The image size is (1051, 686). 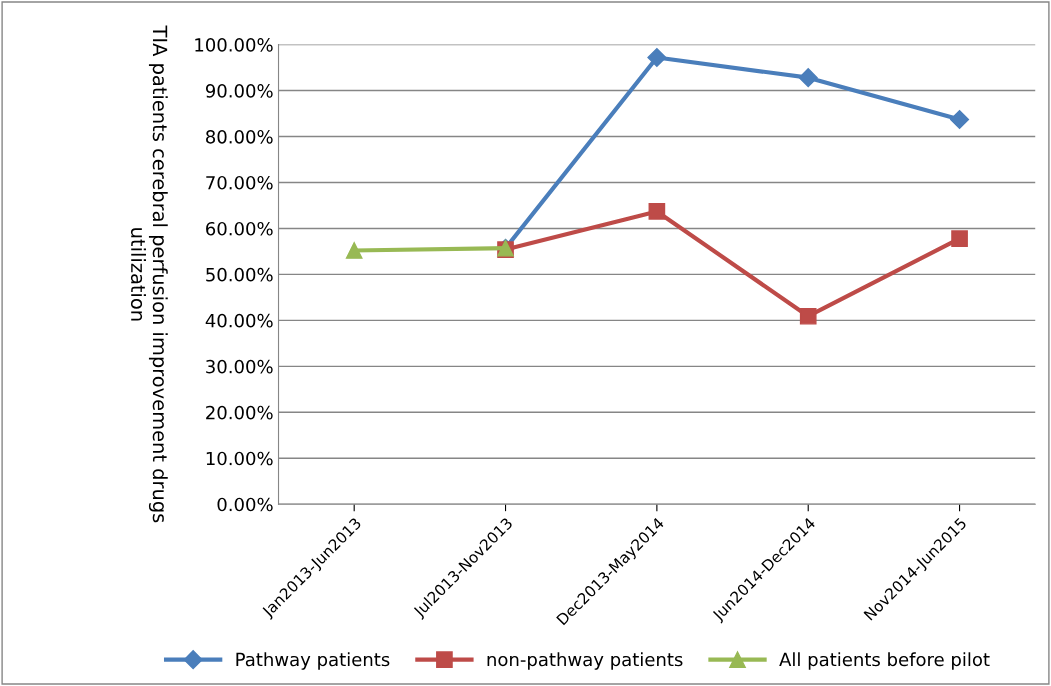 What do you see at coordinates (239, 320) in the screenshot?
I see `y-tick-label: 40.00%` at bounding box center [239, 320].